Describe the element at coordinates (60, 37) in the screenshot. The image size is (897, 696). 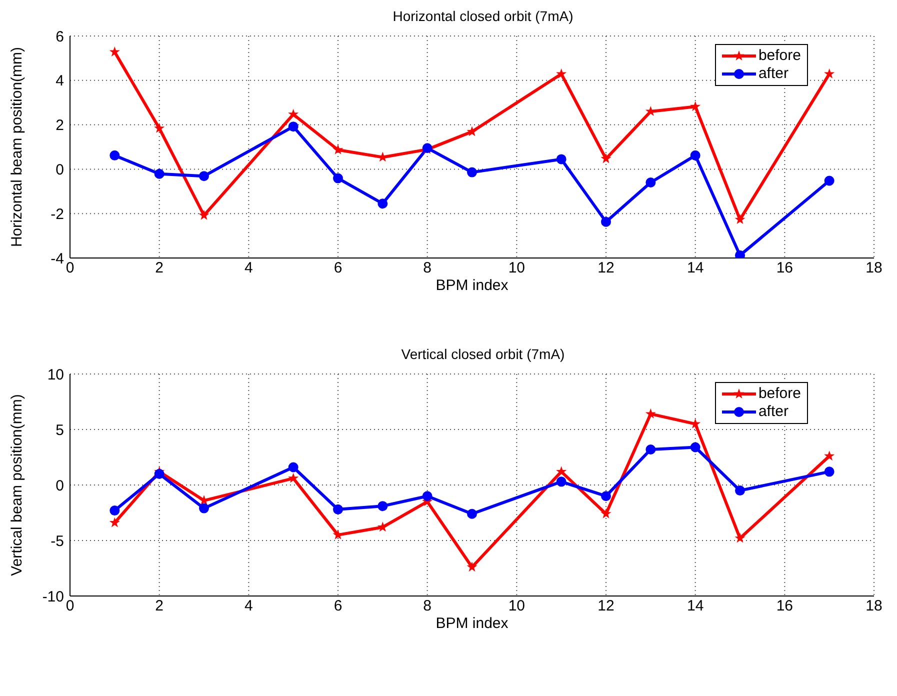
I see `y-tick-label: 6` at that location.